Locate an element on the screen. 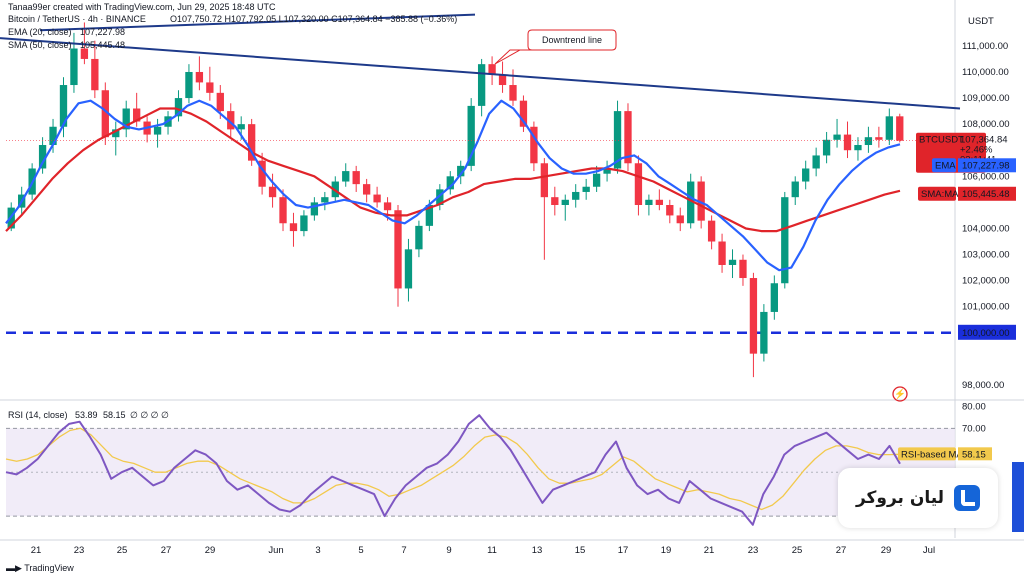 The image size is (1024, 576). price-tick-label: 108,000.00 is located at coordinates (986, 124).